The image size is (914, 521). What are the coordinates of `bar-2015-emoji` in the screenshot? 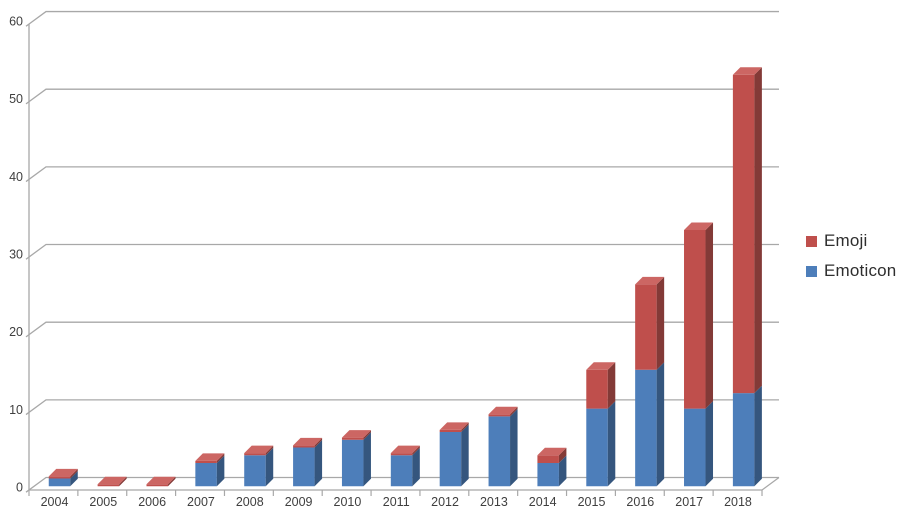 It's located at (601, 385).